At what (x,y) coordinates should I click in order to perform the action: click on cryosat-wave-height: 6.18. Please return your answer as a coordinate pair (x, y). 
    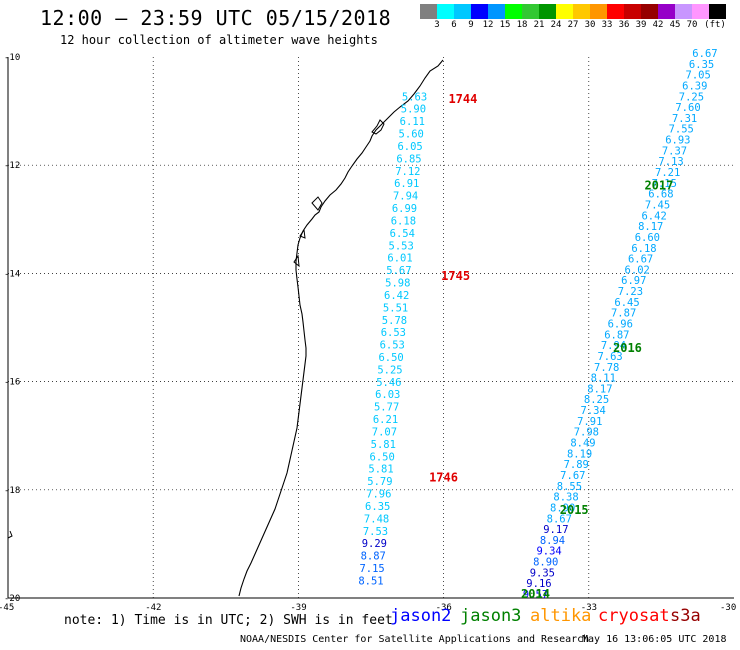
    Looking at the image, I should click on (403, 221).